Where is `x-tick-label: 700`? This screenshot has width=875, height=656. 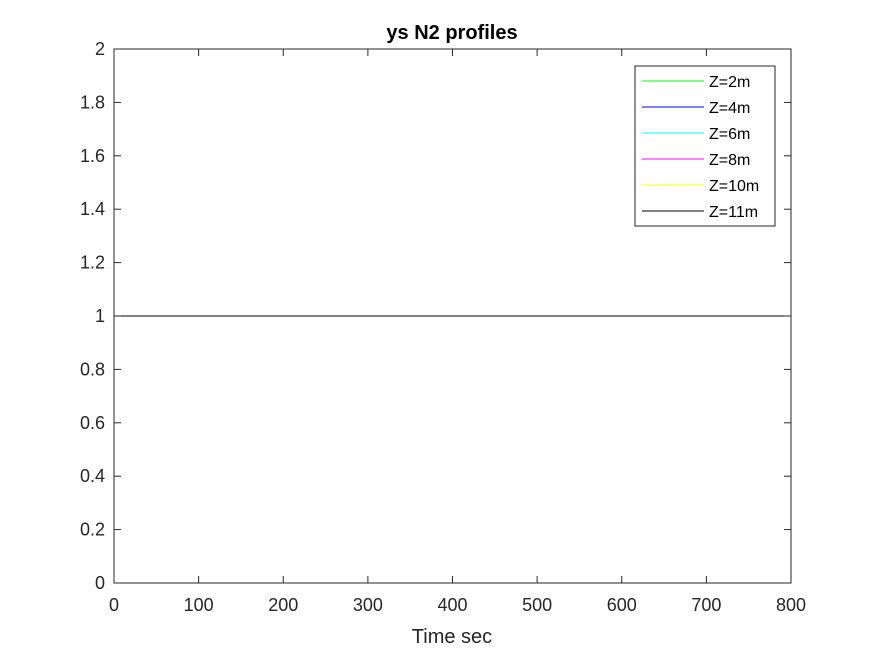
x-tick-label: 700 is located at coordinates (706, 605).